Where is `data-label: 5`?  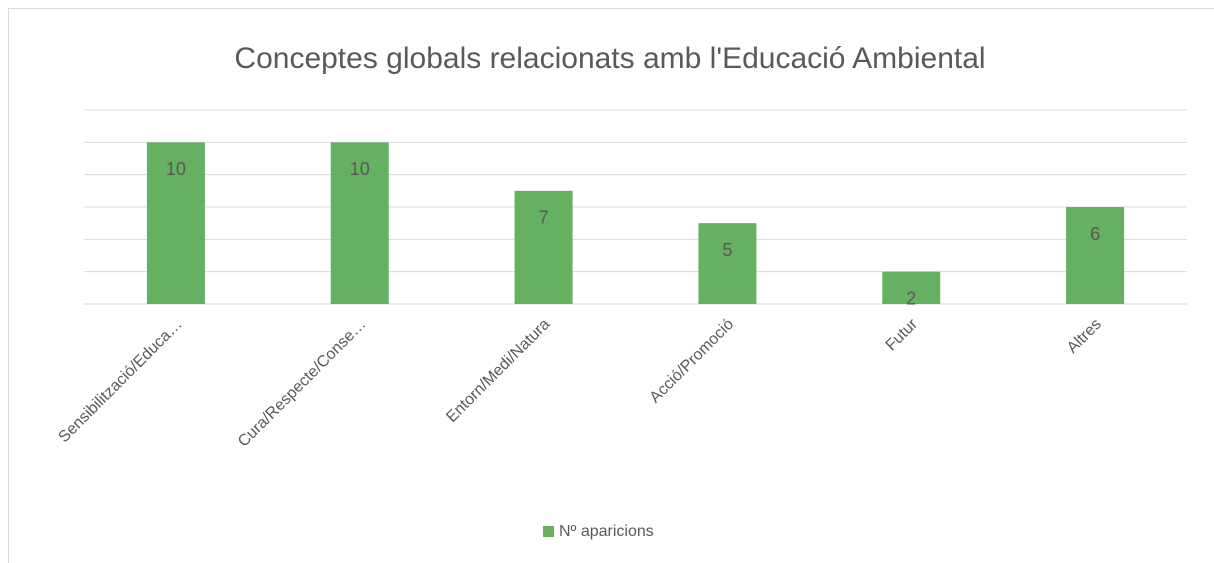 data-label: 5 is located at coordinates (727, 250).